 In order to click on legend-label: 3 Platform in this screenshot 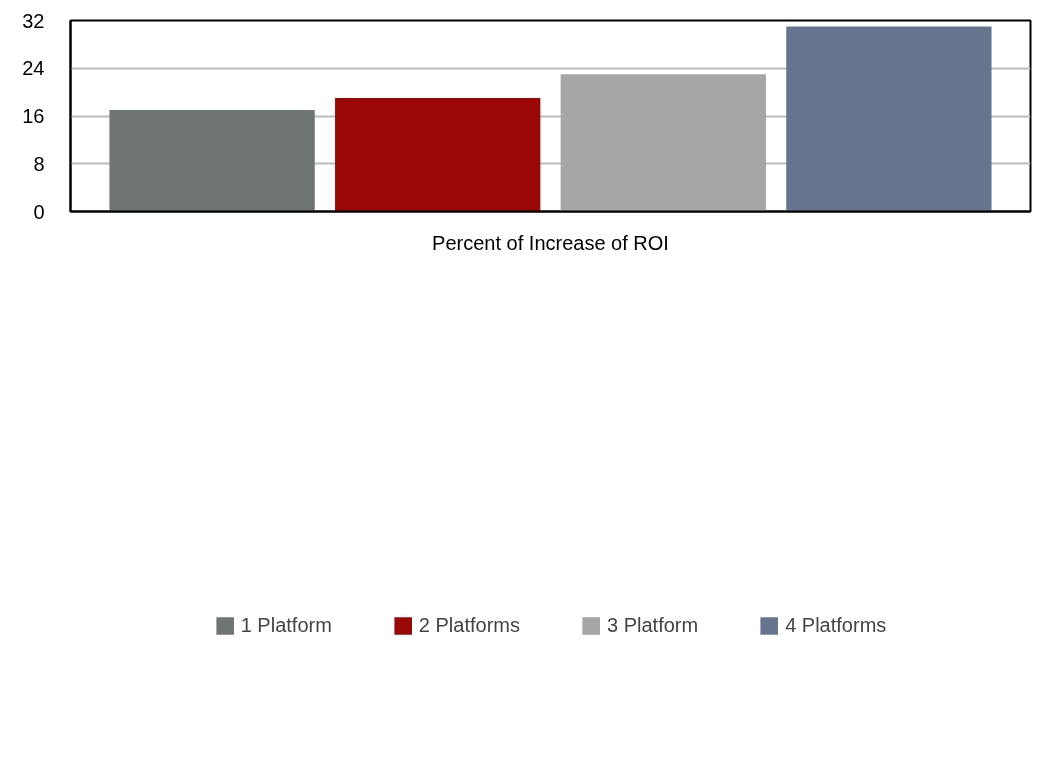, I will do `click(653, 625)`.